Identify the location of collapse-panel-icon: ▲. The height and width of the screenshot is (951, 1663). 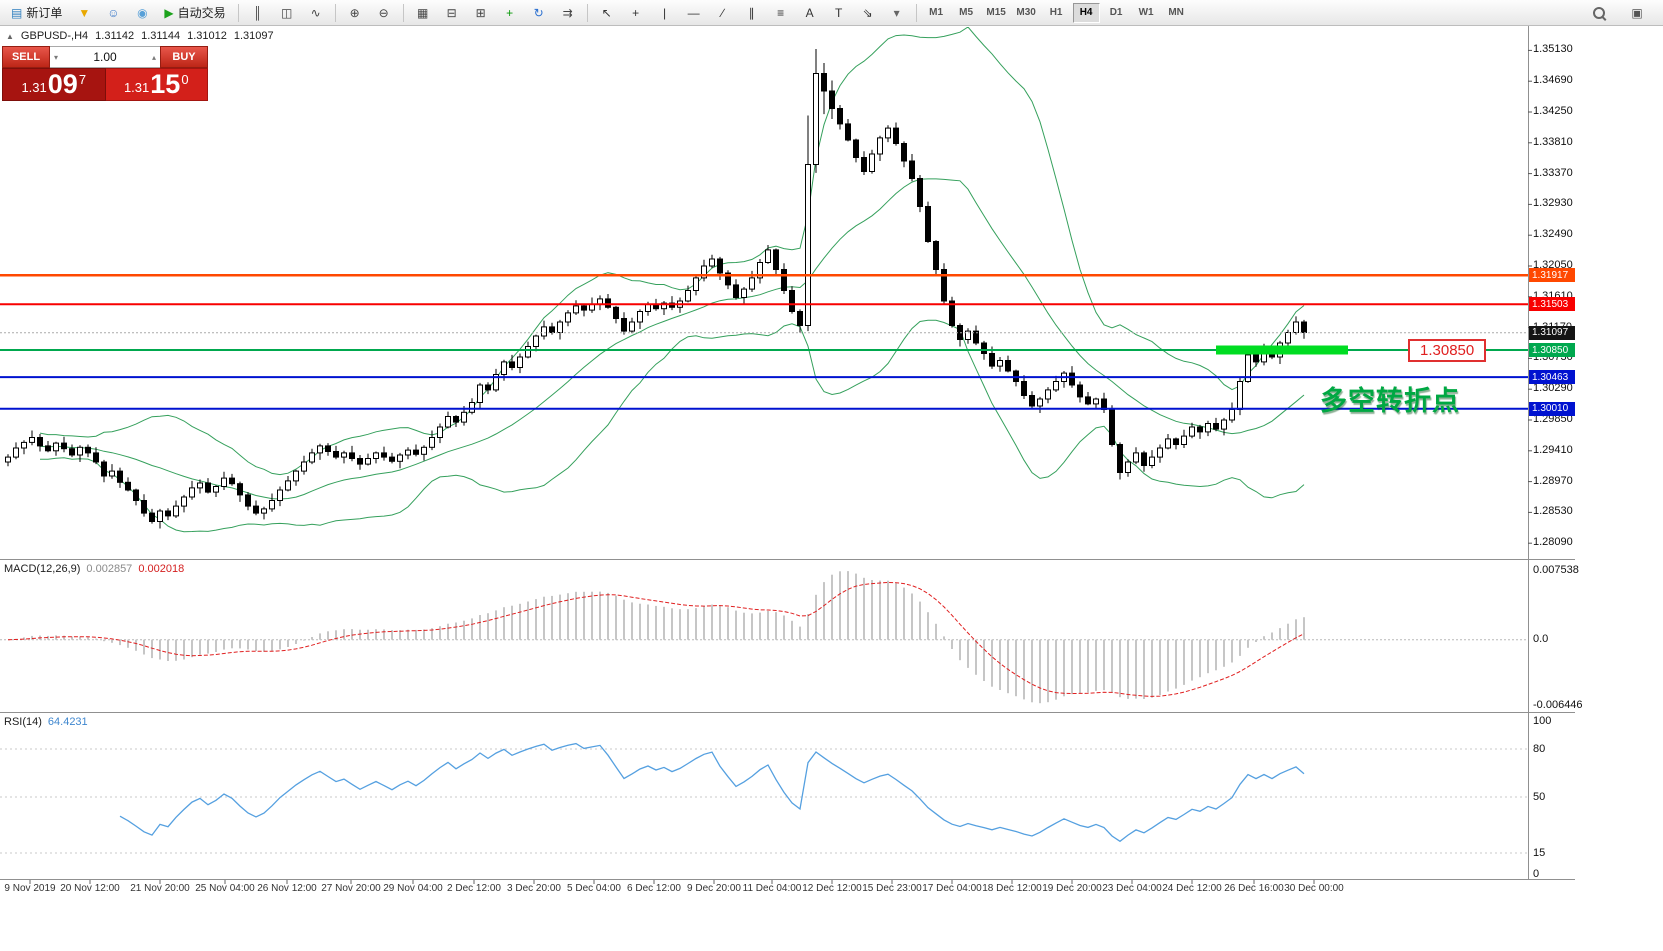
(10, 36).